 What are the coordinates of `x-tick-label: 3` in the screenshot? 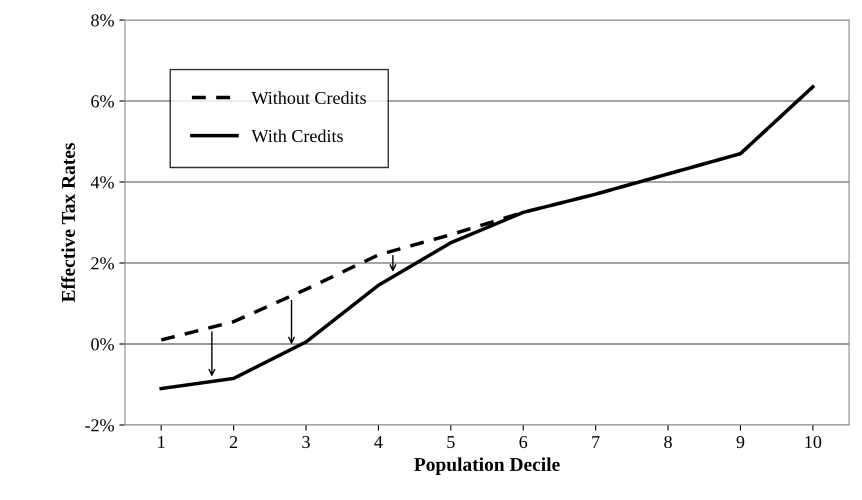 It's located at (306, 442).